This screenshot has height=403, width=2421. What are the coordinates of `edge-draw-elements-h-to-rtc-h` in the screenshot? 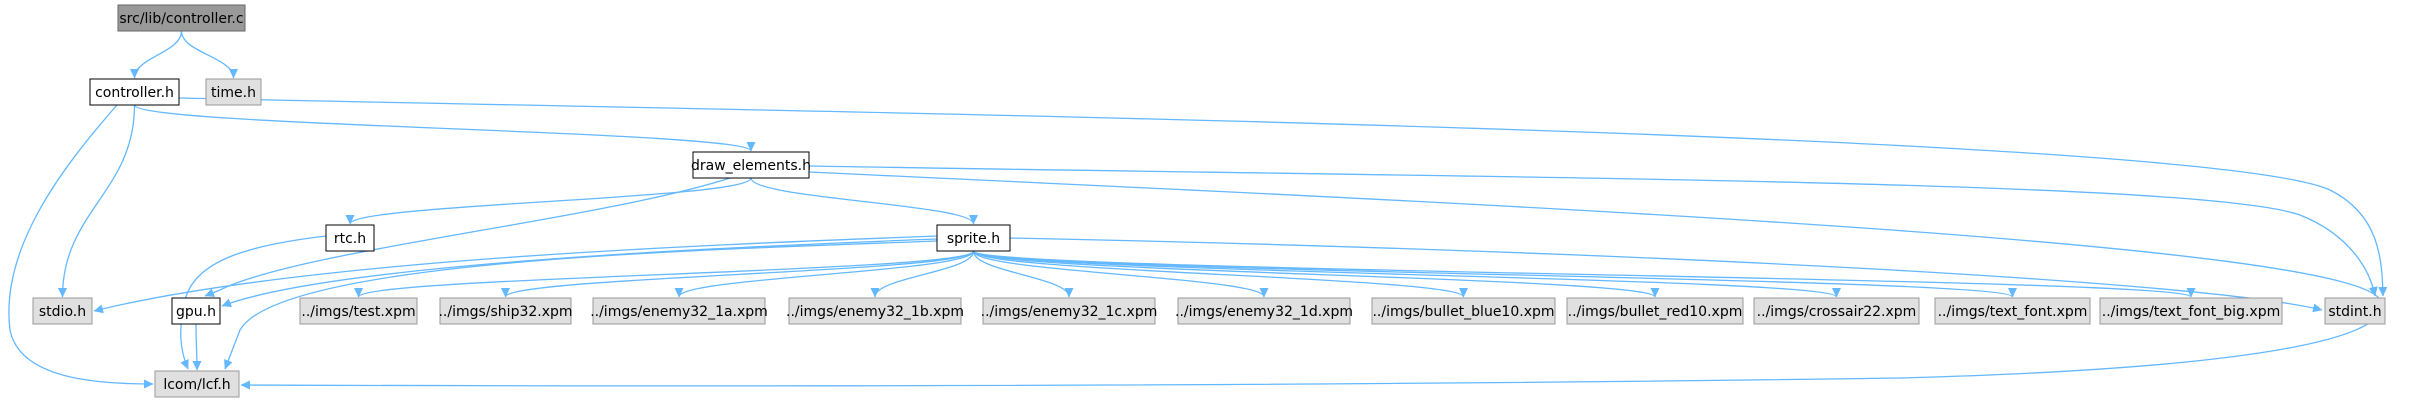 It's located at (548, 201).